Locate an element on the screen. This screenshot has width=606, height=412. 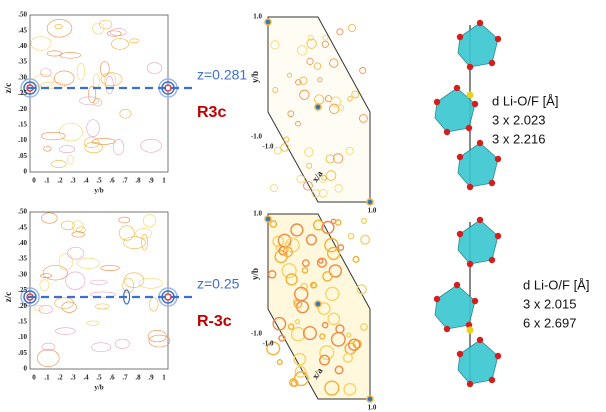
d-value: 6 x 2.697 is located at coordinates (550, 322).